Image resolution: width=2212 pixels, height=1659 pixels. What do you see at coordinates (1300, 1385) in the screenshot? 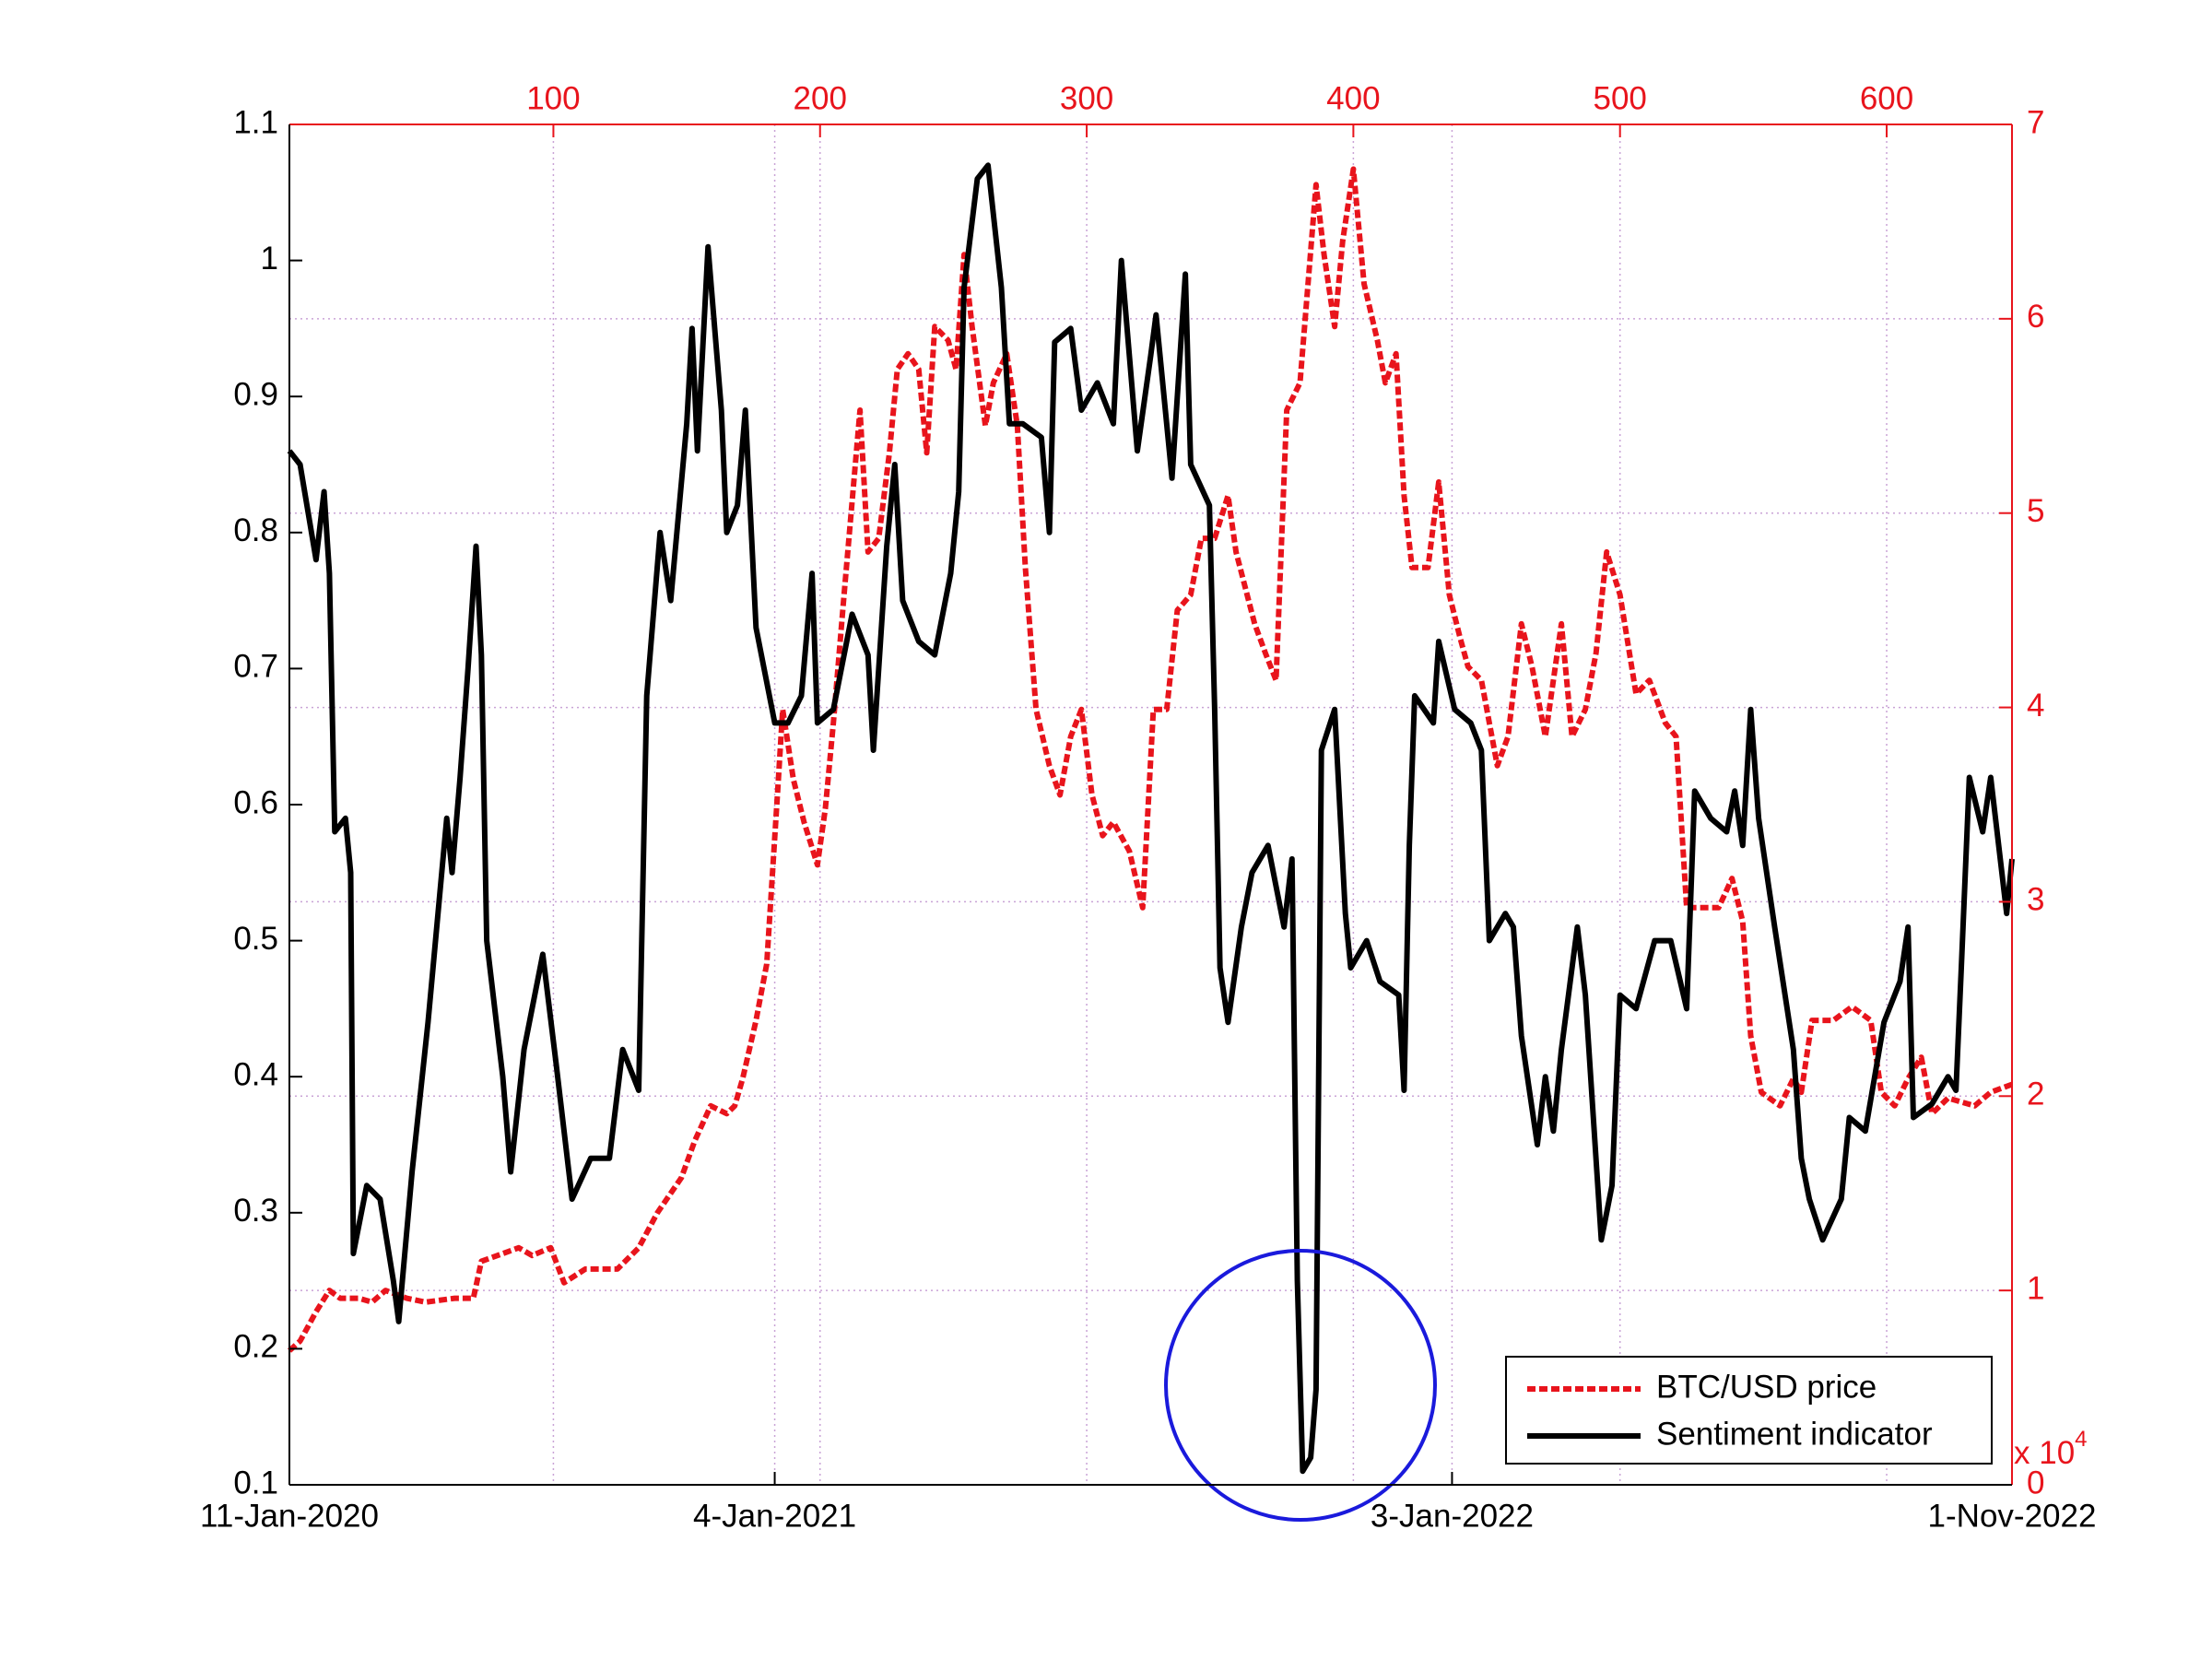
I see `highlight-circle` at bounding box center [1300, 1385].